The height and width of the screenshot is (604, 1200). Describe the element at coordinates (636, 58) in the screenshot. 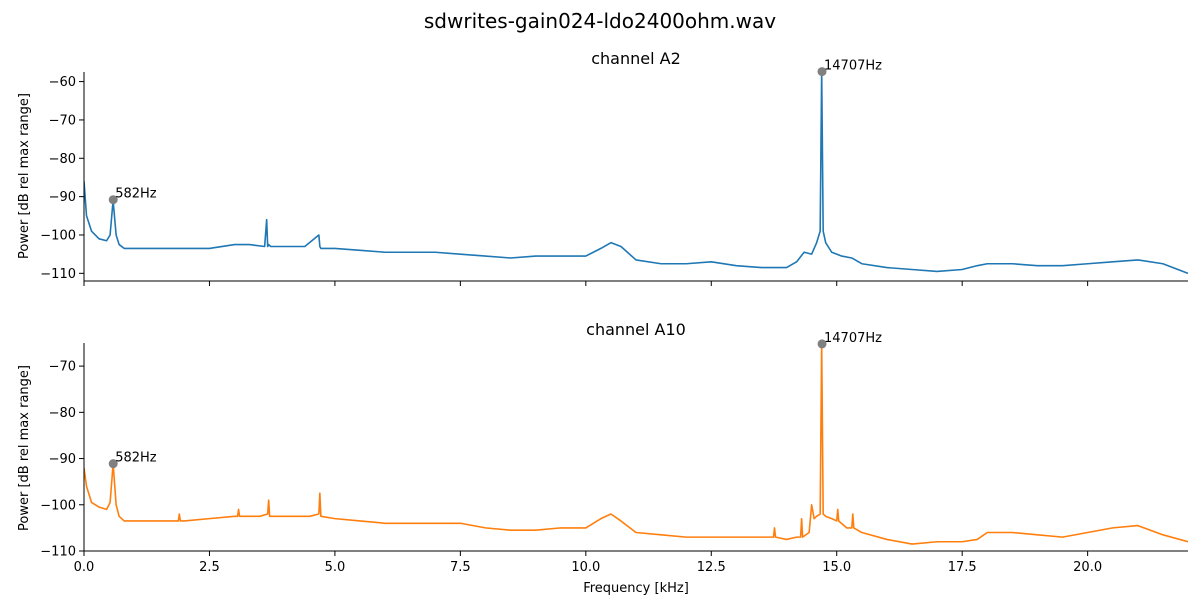

I see `panel-title: channel A2` at that location.